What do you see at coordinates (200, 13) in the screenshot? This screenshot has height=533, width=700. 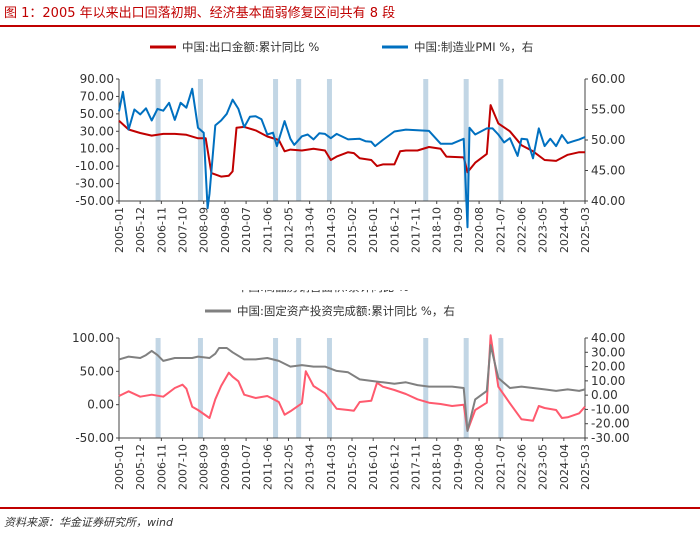 I see `figure-title: 图 1：2005 年以来出口回落初期、经济基本面弱修复区间共有 8 段` at bounding box center [200, 13].